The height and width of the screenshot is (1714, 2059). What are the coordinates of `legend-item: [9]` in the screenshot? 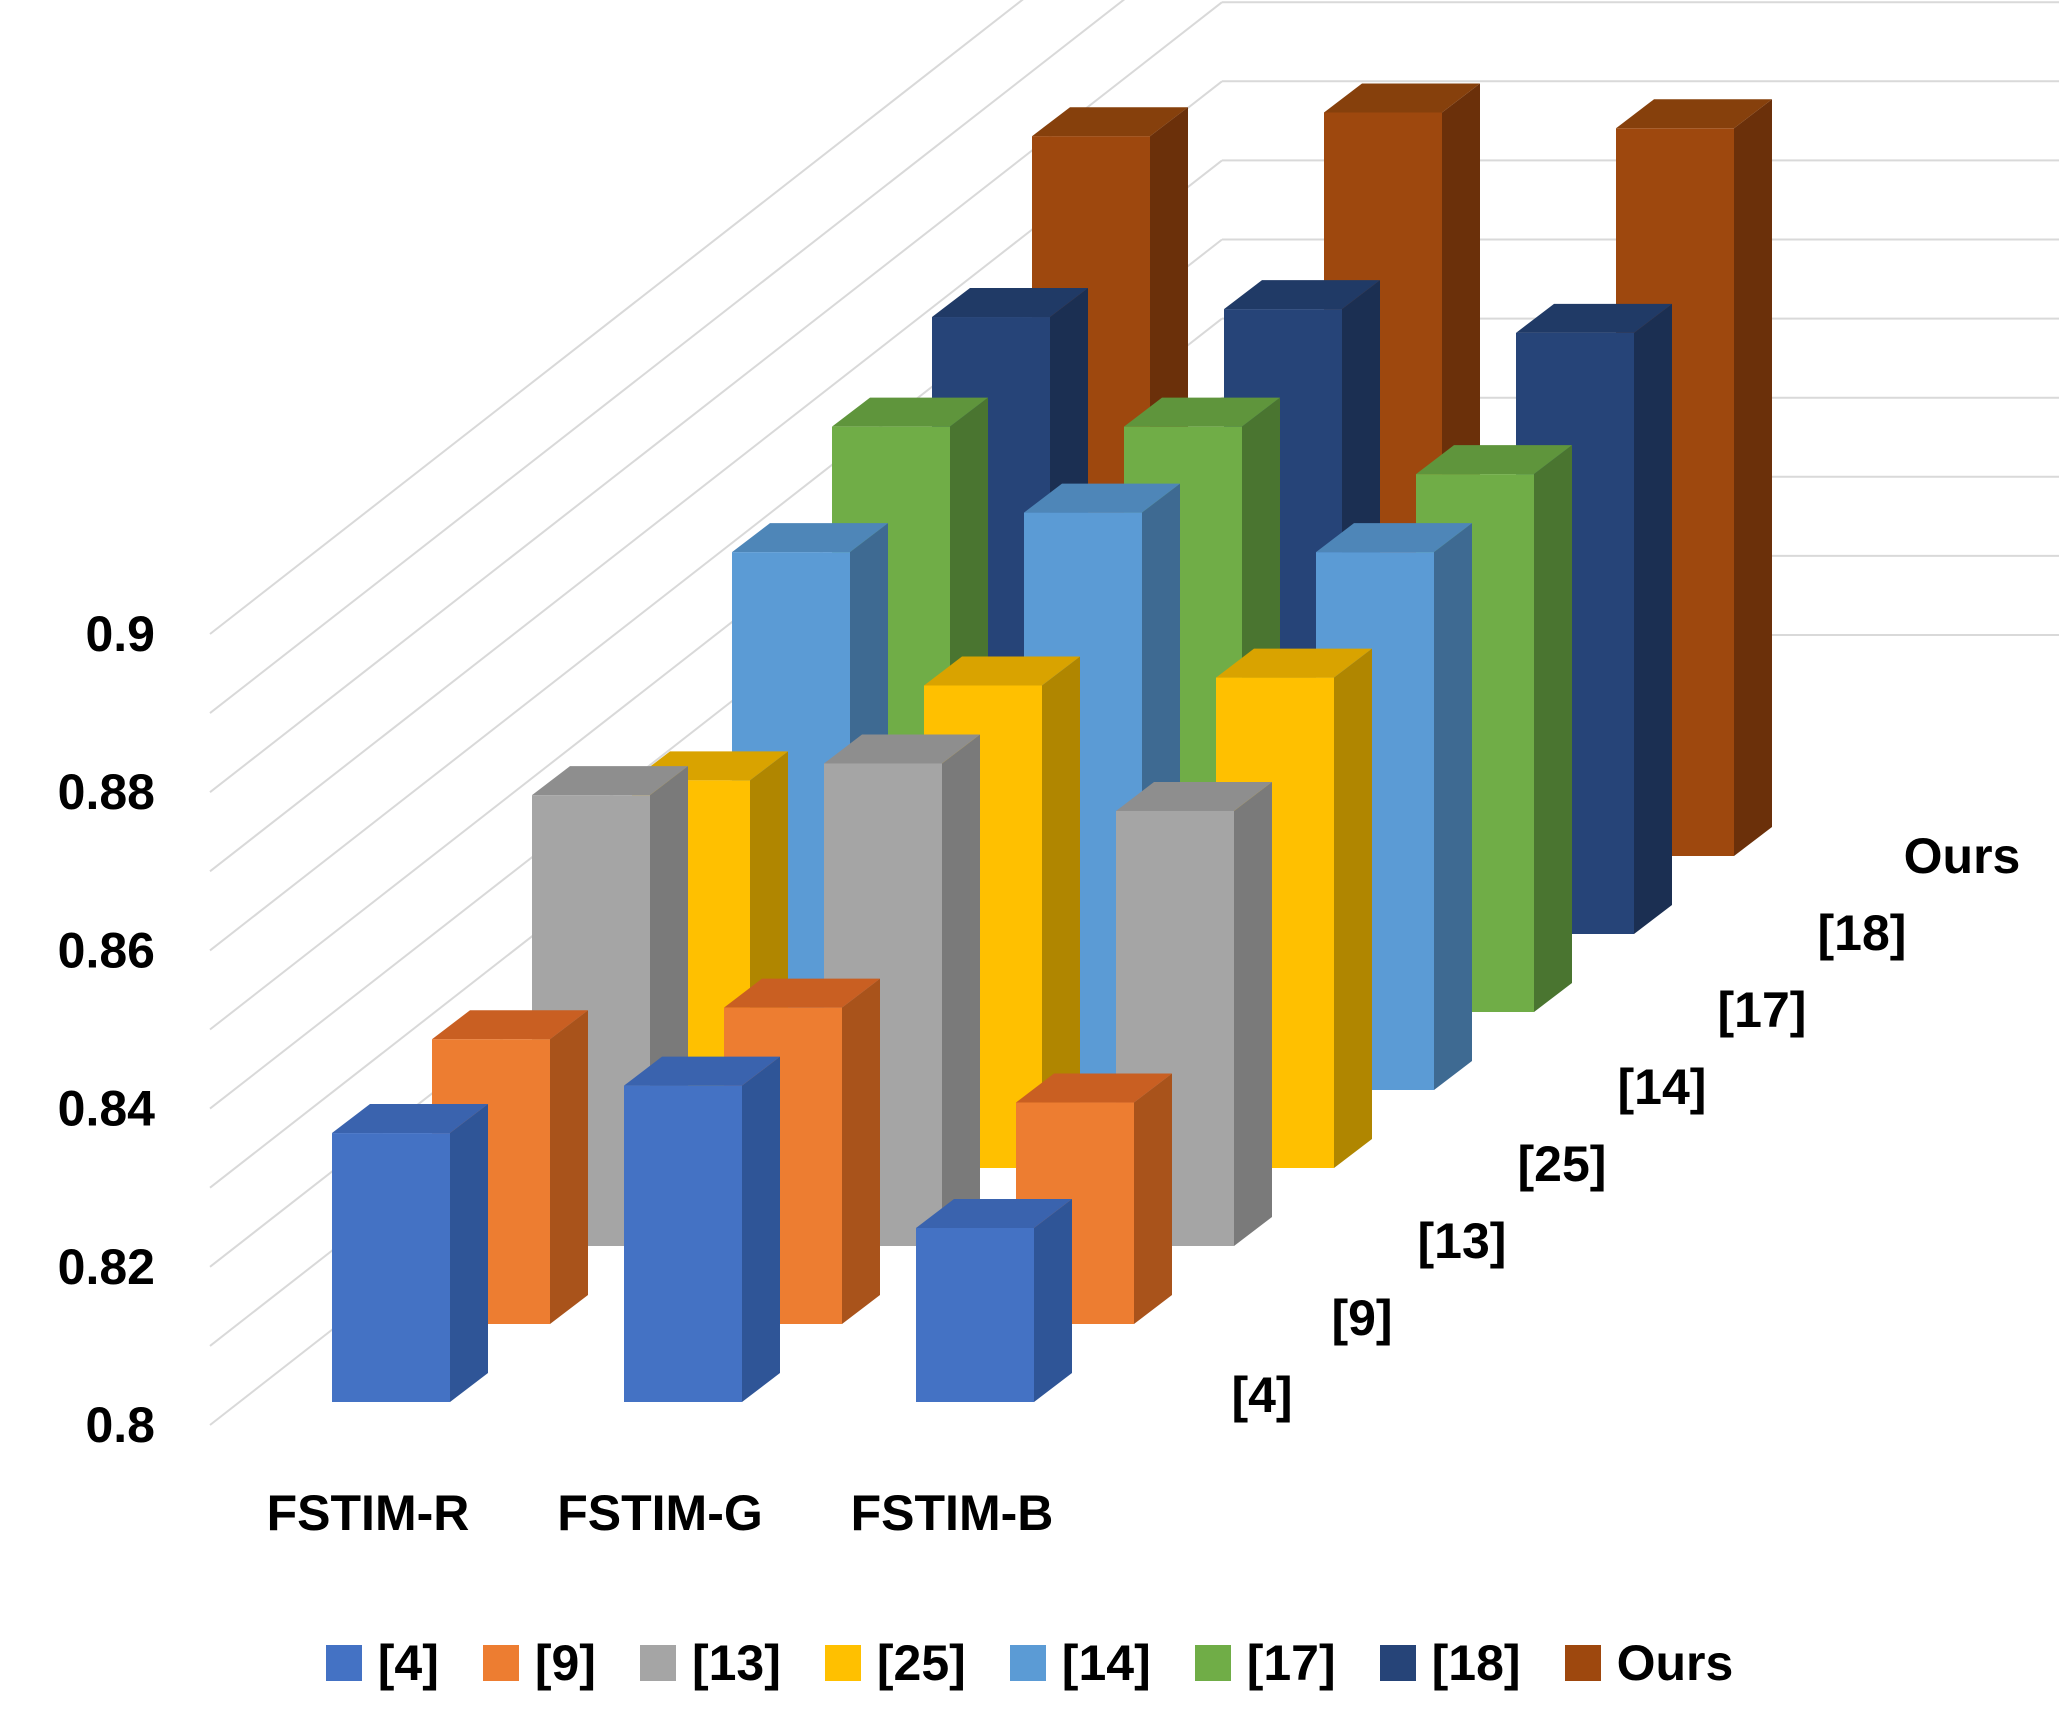 It's located at (539, 1663).